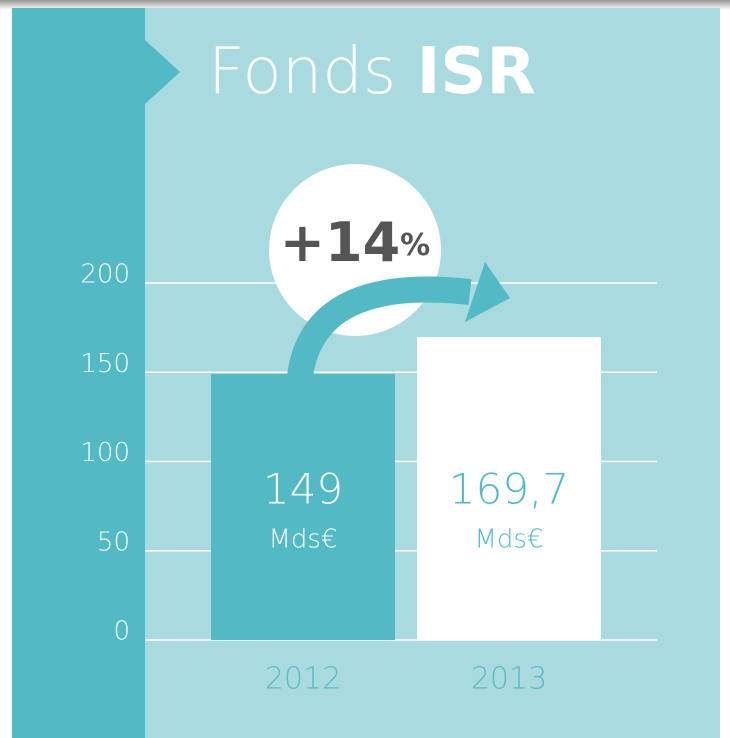 This screenshot has height=738, width=730. I want to click on x-tick-label: 2012, so click(303, 679).